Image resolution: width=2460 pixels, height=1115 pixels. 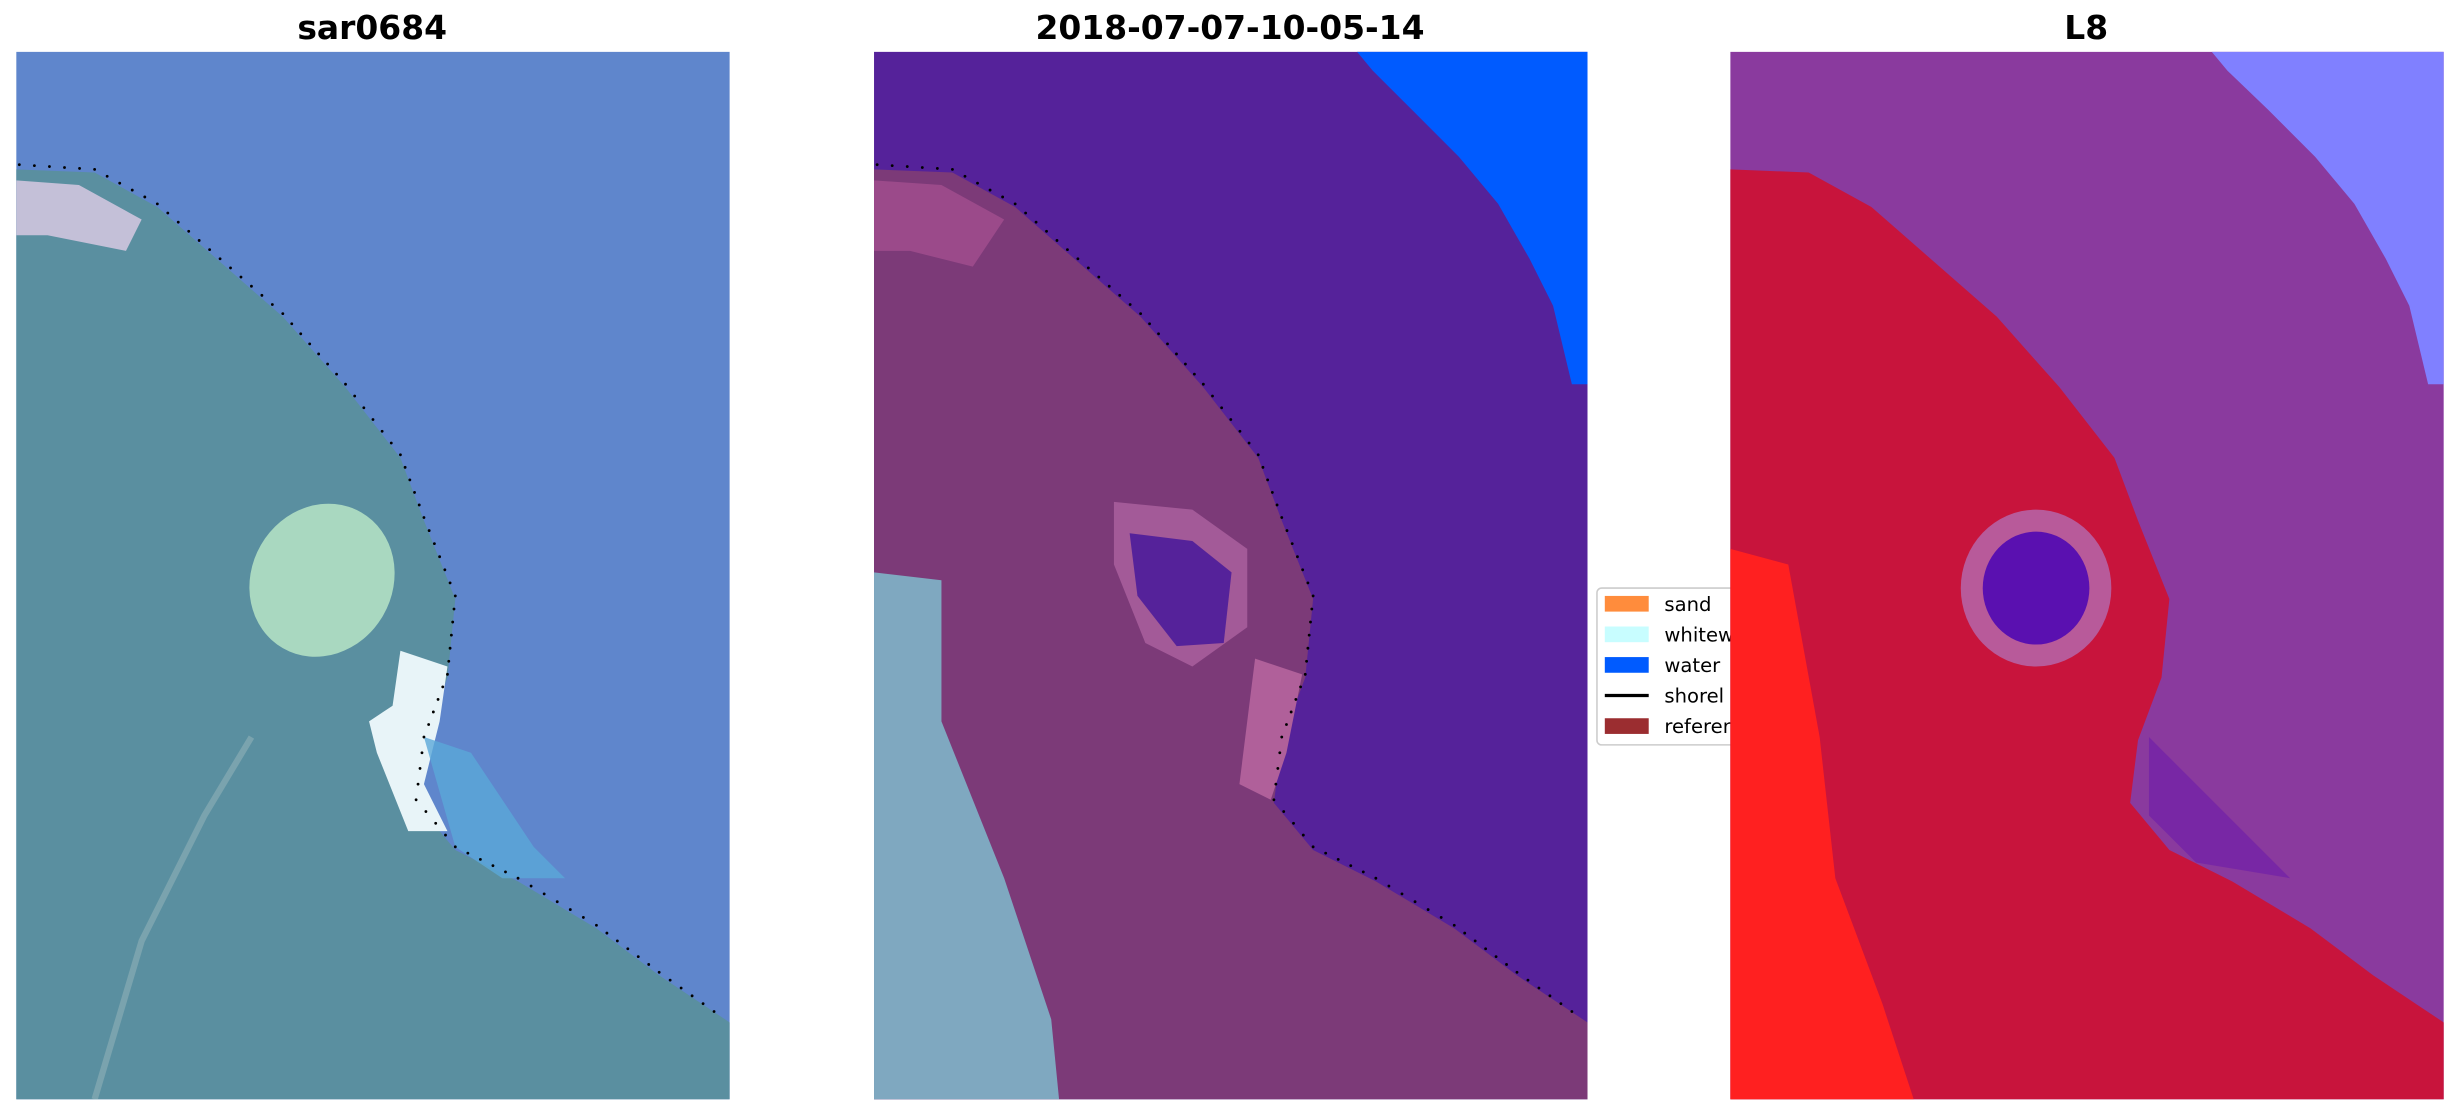 What do you see at coordinates (1687, 604) in the screenshot?
I see `legend-label: sand` at bounding box center [1687, 604].